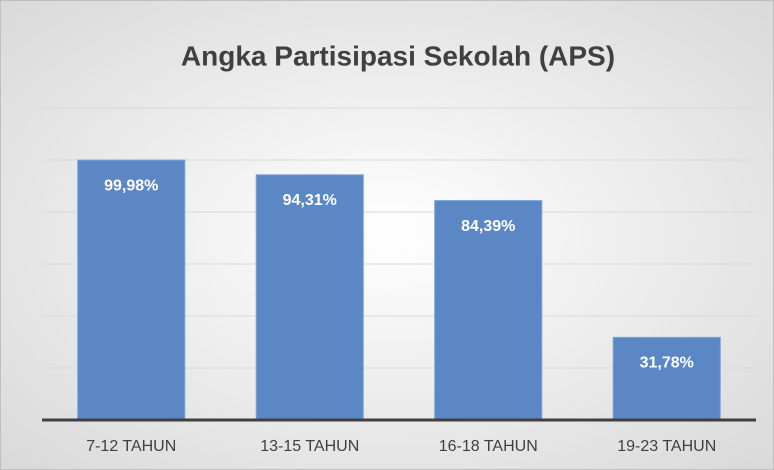 This screenshot has width=774, height=470. I want to click on x-tick-label: 7-12 TAHUN, so click(131, 446).